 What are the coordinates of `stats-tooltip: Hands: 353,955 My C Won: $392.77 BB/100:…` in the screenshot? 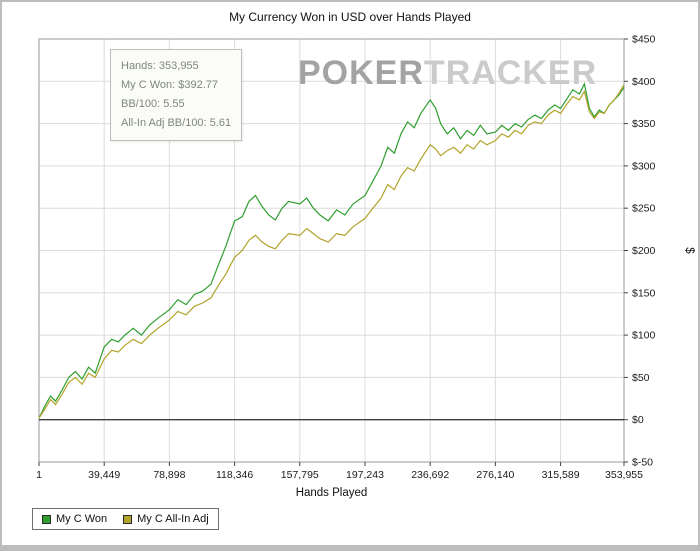 It's located at (176, 95).